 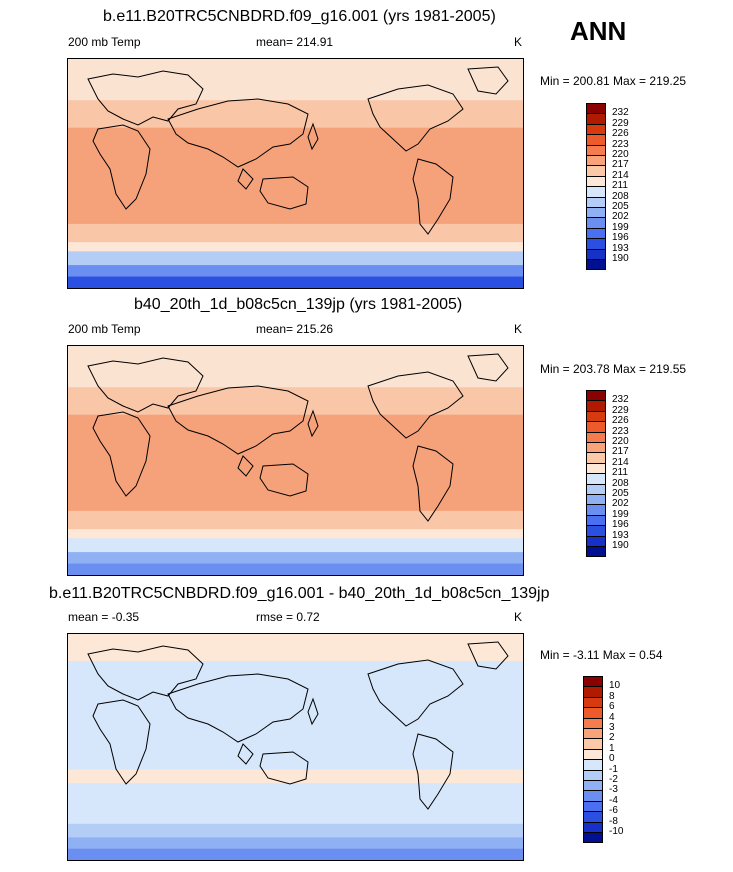 What do you see at coordinates (295, 329) in the screenshot?
I see `mean-label: mean= 215.26` at bounding box center [295, 329].